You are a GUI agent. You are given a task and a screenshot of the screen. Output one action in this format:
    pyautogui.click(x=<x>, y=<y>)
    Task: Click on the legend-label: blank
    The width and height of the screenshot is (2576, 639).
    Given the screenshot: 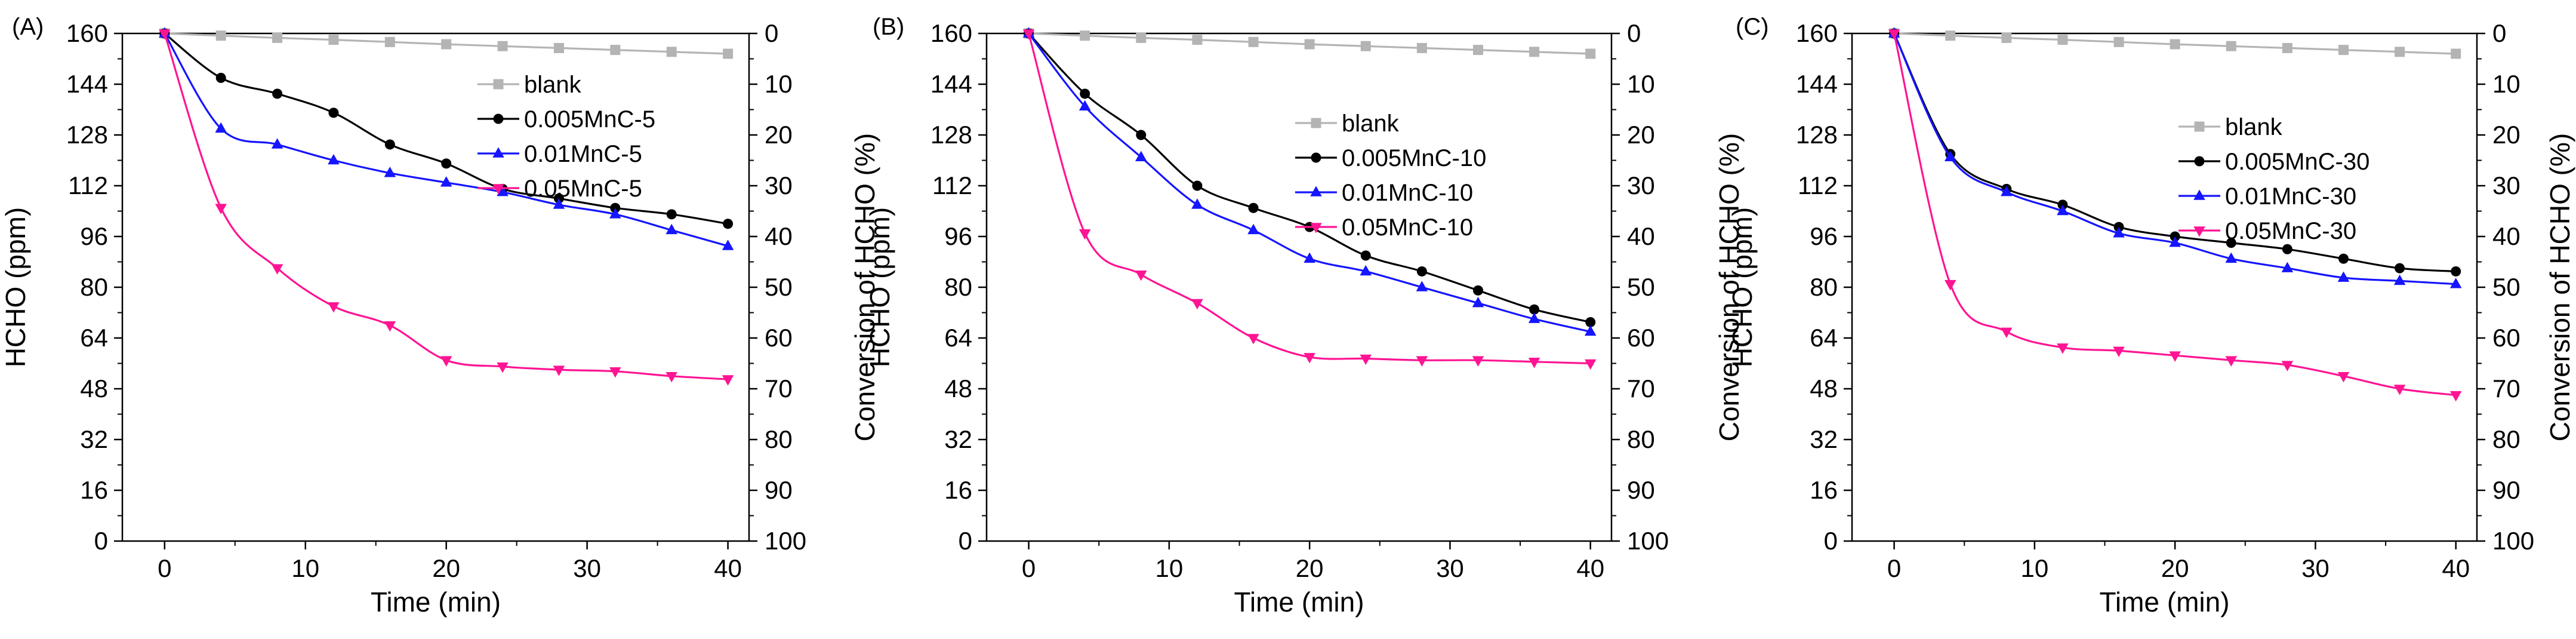 What is the action you would take?
    pyautogui.click(x=2254, y=127)
    